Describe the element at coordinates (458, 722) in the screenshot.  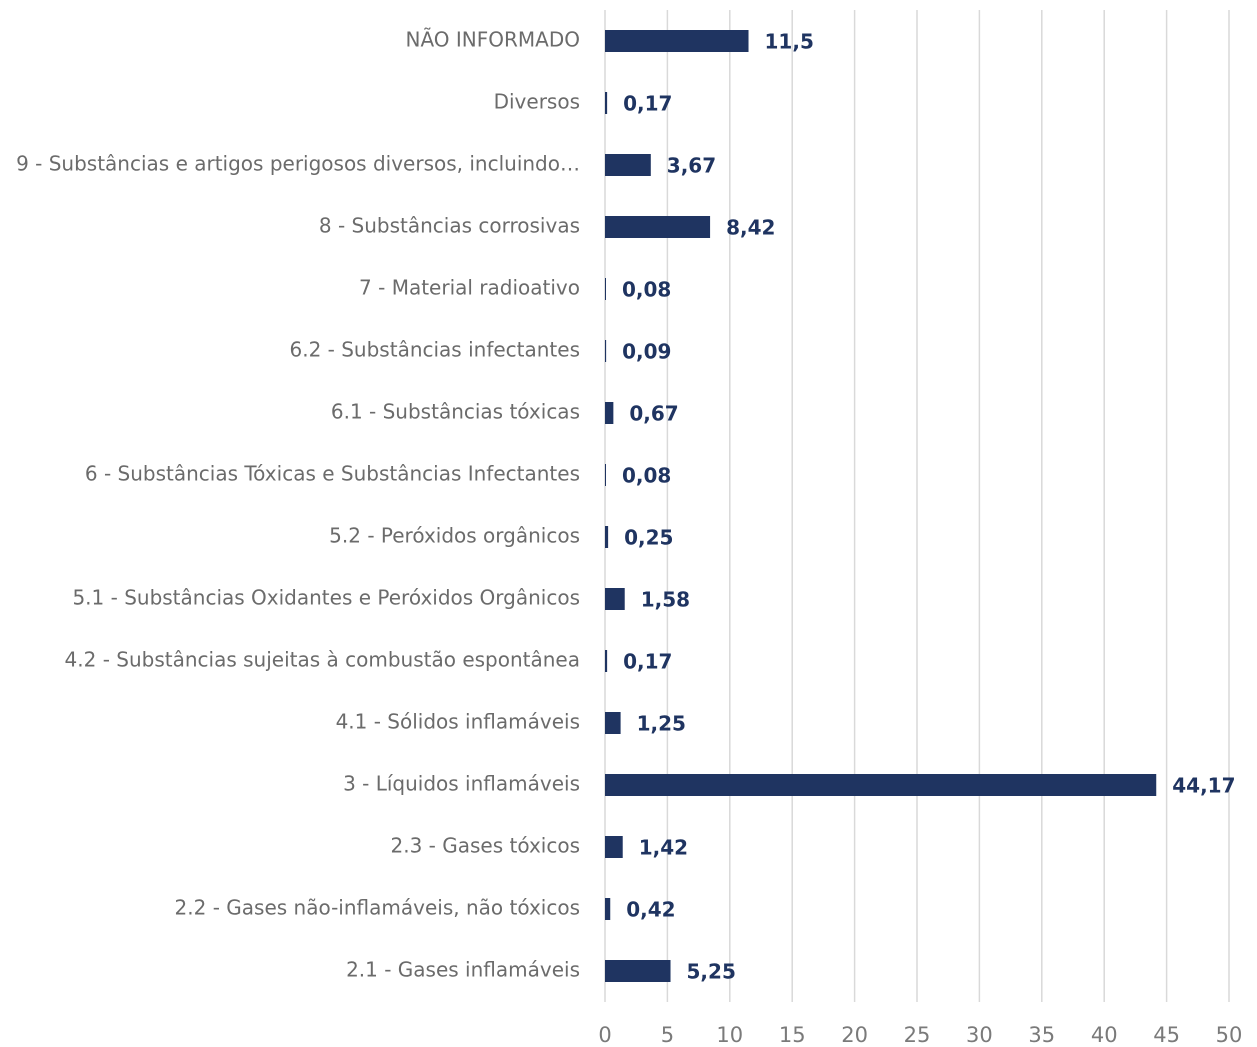
I see `category-label: 4.1 - Sólidos inflamáveis` at that location.